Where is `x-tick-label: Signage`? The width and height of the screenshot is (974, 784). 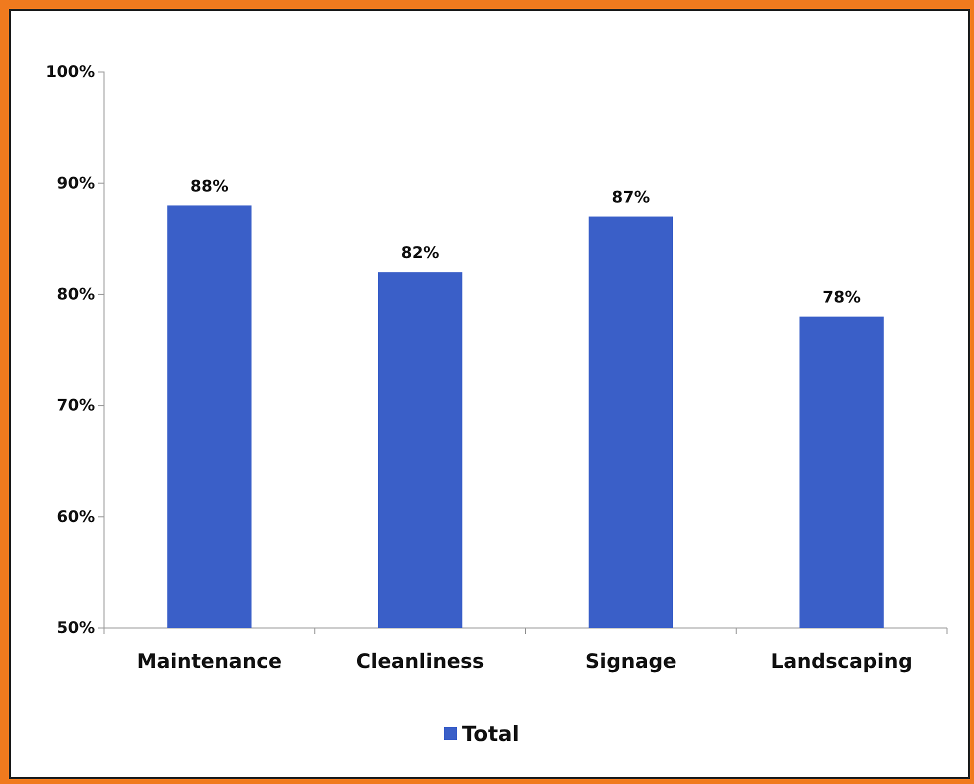
x-tick-label: Signage is located at coordinates (630, 661).